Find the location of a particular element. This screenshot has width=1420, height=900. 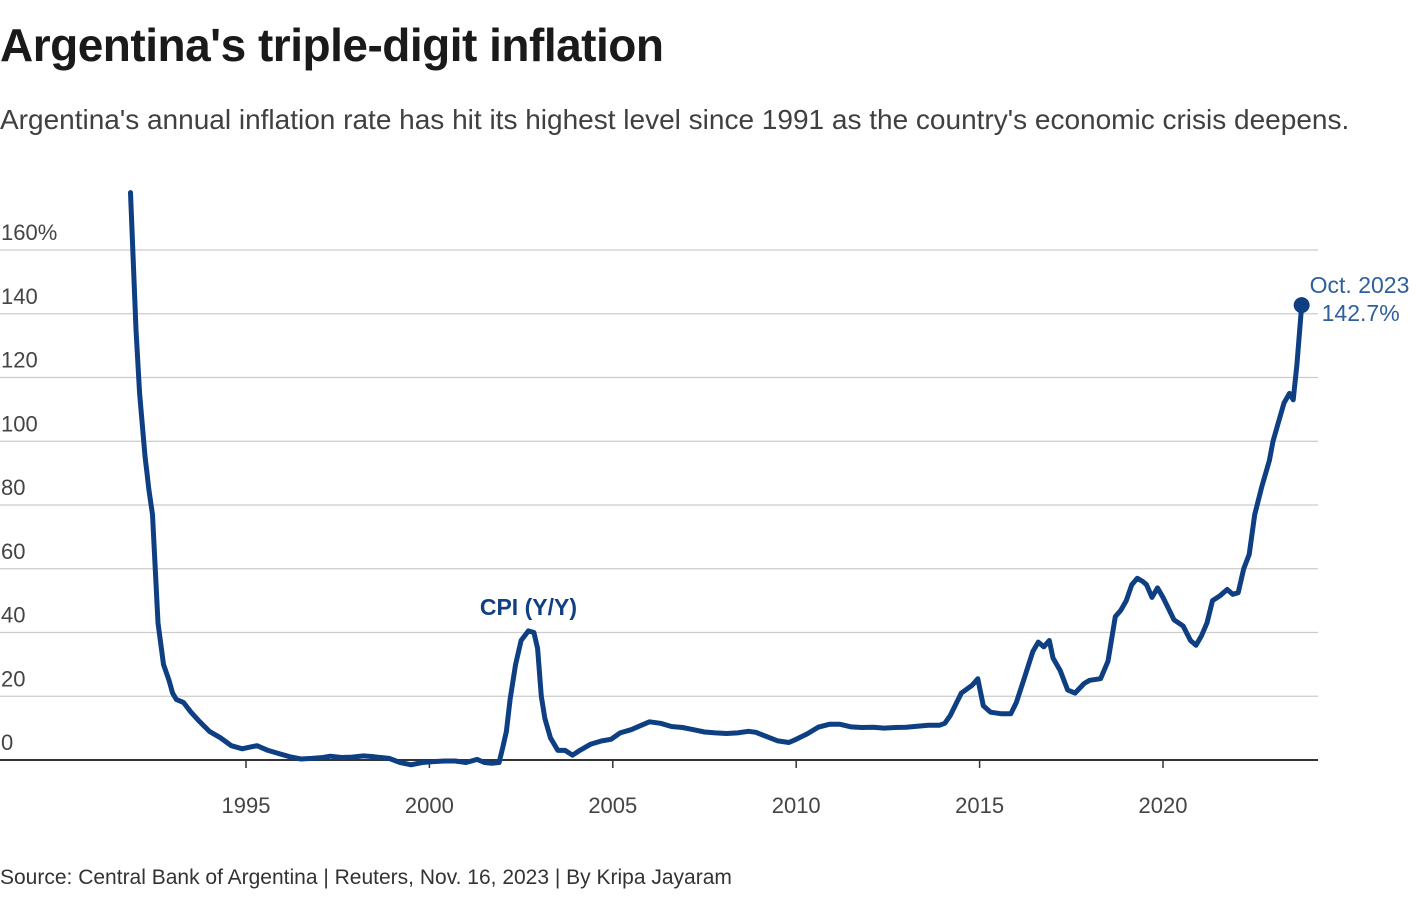

x-axis-tick-labels: 1995 2000 2005 2010 2015 2020 is located at coordinates (705, 789).